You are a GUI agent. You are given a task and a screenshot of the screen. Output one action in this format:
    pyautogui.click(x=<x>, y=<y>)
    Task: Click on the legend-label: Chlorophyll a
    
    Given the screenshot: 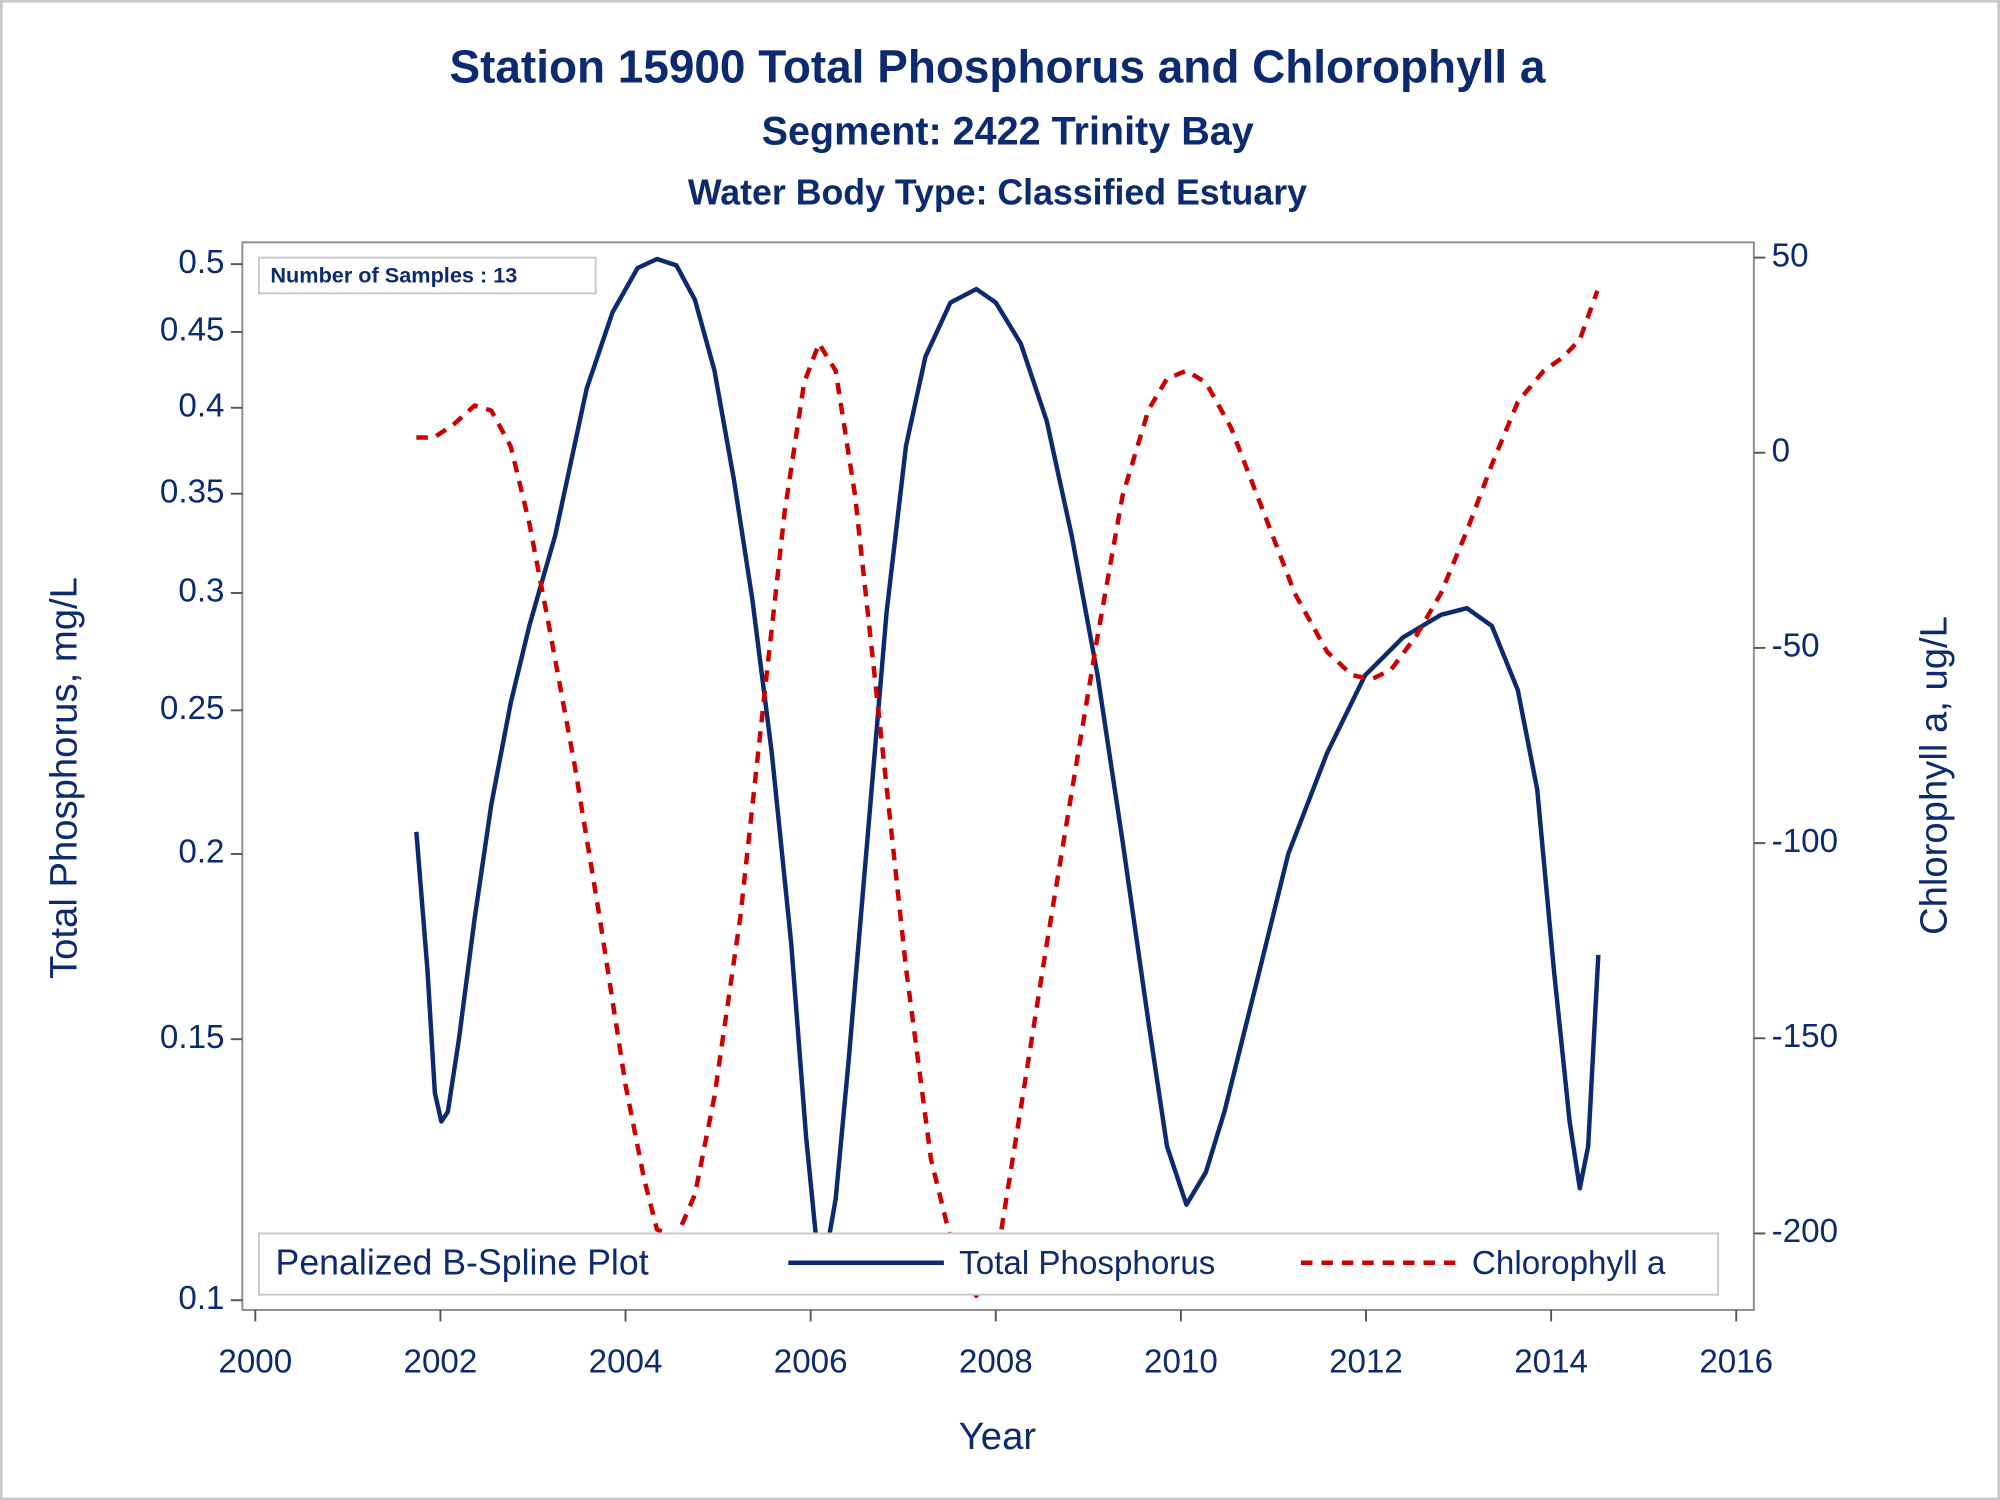 What is the action you would take?
    pyautogui.click(x=1569, y=1263)
    